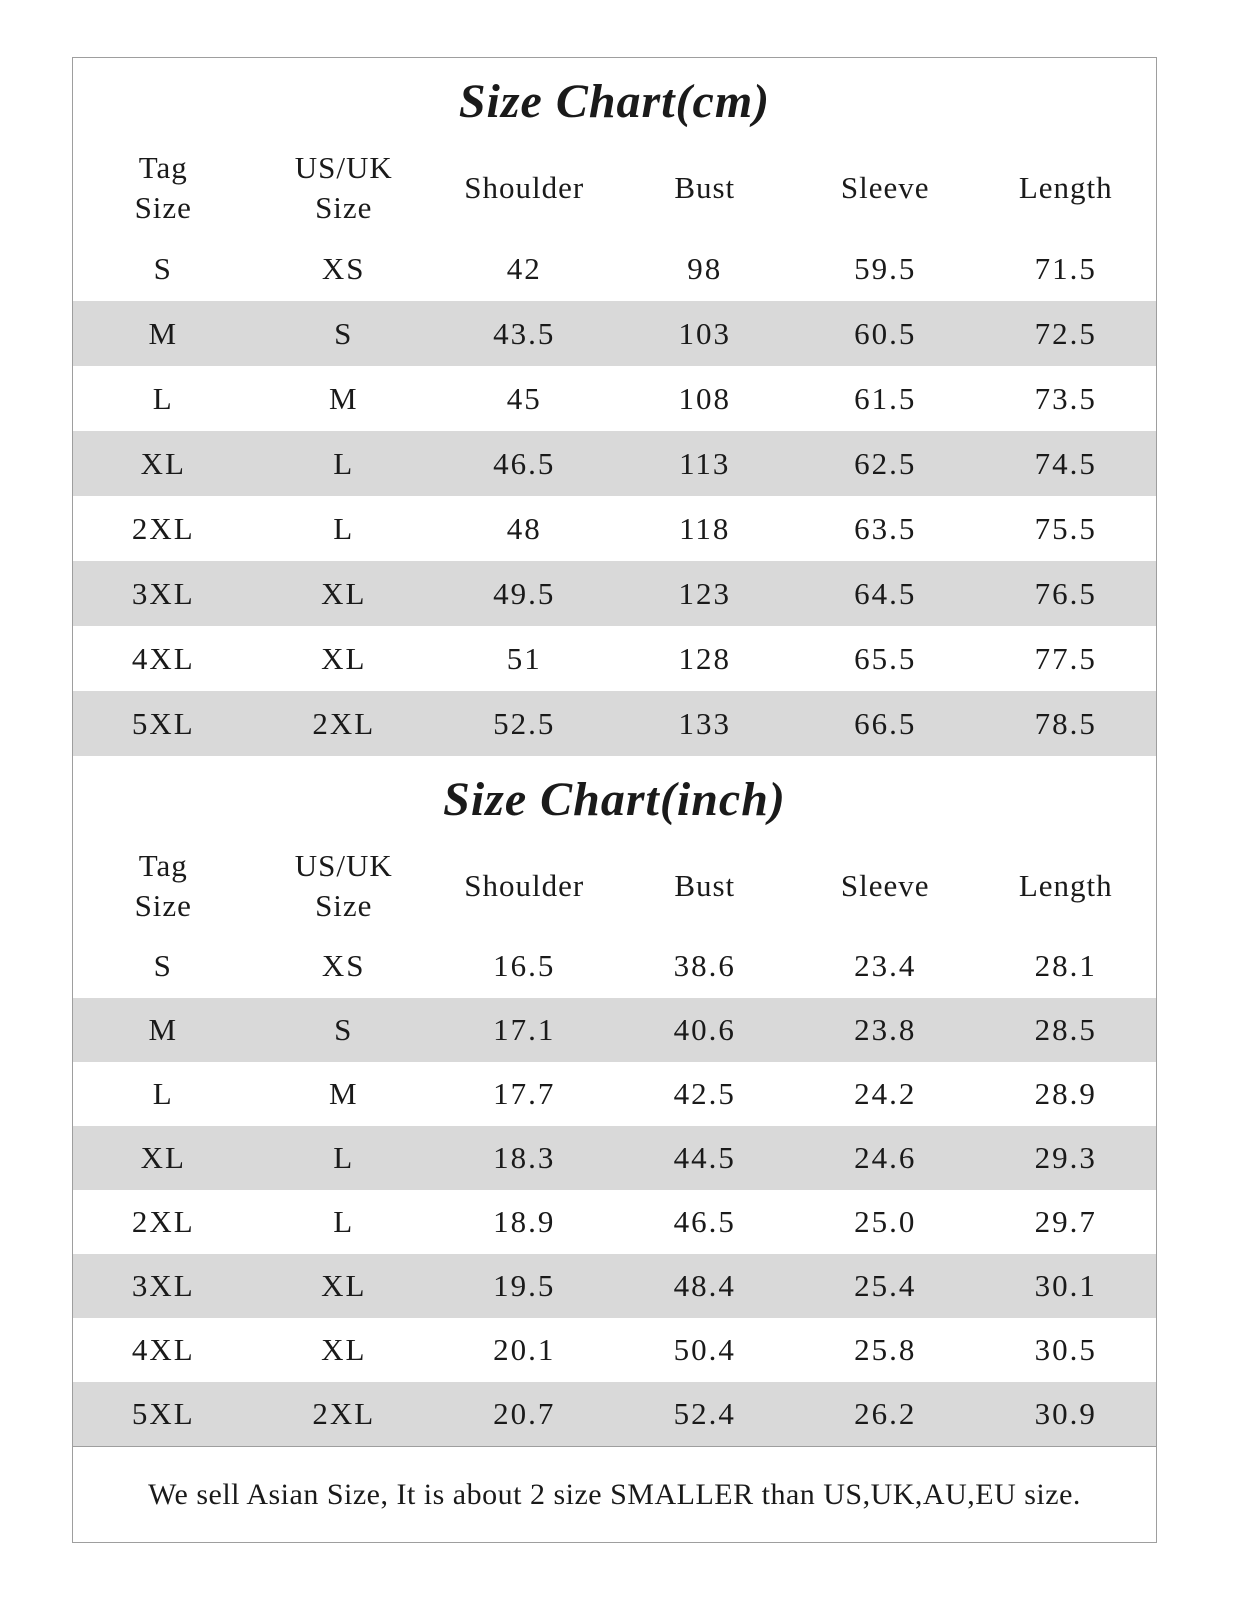 The width and height of the screenshot is (1253, 1601). What do you see at coordinates (614, 593) in the screenshot?
I see `table-row: 3XL XL 49.5 123 64.5 76.5` at bounding box center [614, 593].